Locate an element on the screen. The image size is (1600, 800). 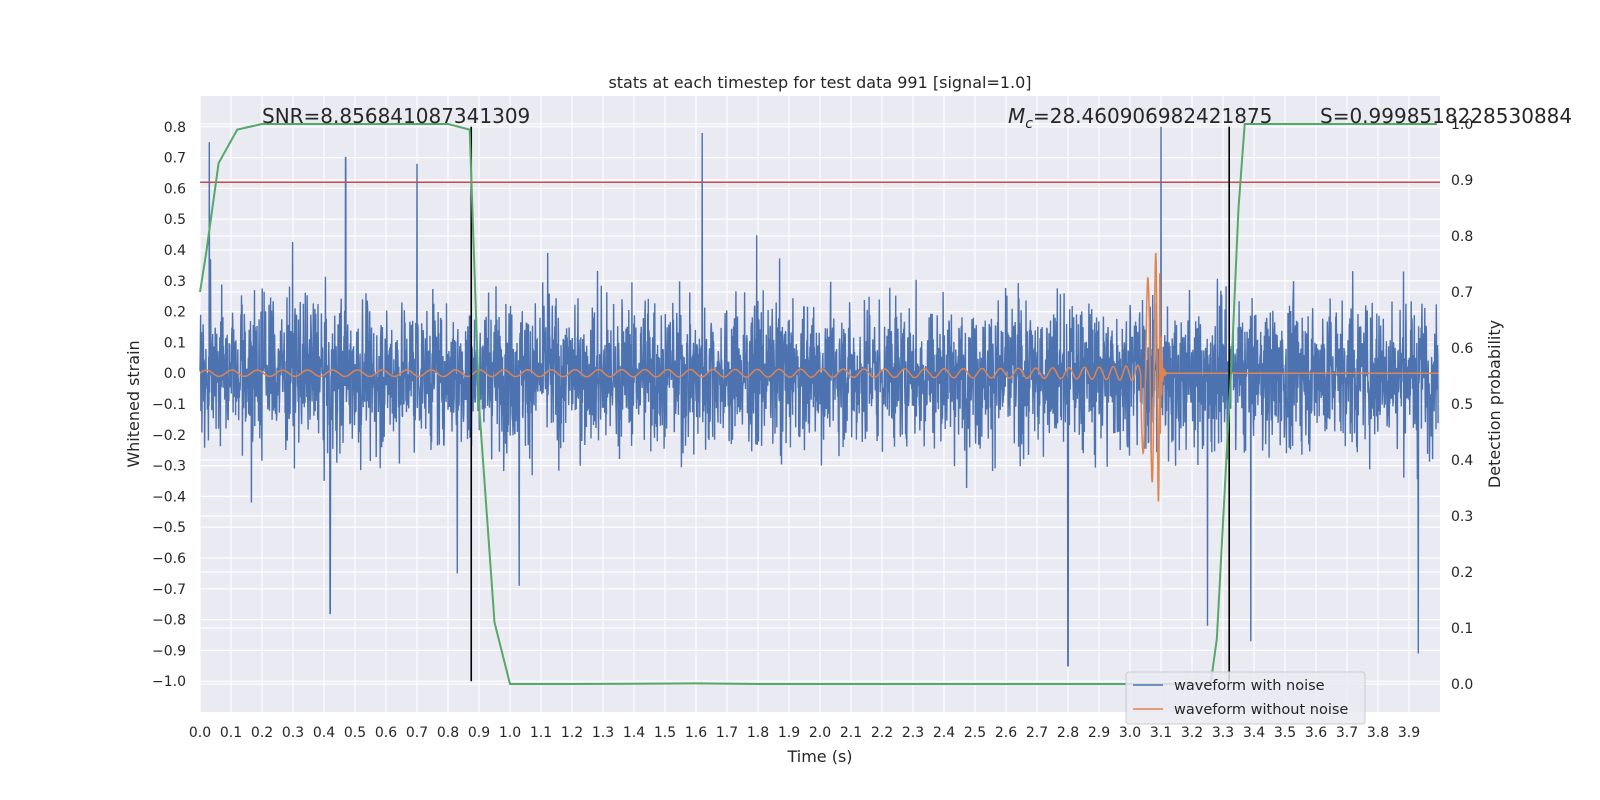
x-tick-label: 0.9 is located at coordinates (479, 733).